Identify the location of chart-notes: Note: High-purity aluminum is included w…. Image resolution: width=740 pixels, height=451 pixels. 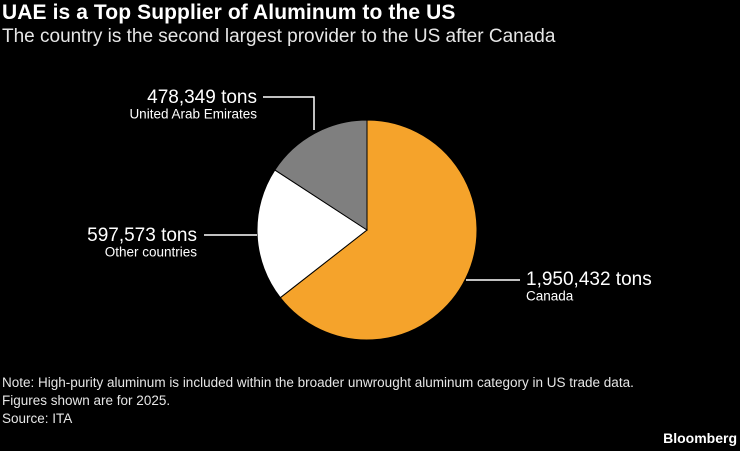
(371, 401).